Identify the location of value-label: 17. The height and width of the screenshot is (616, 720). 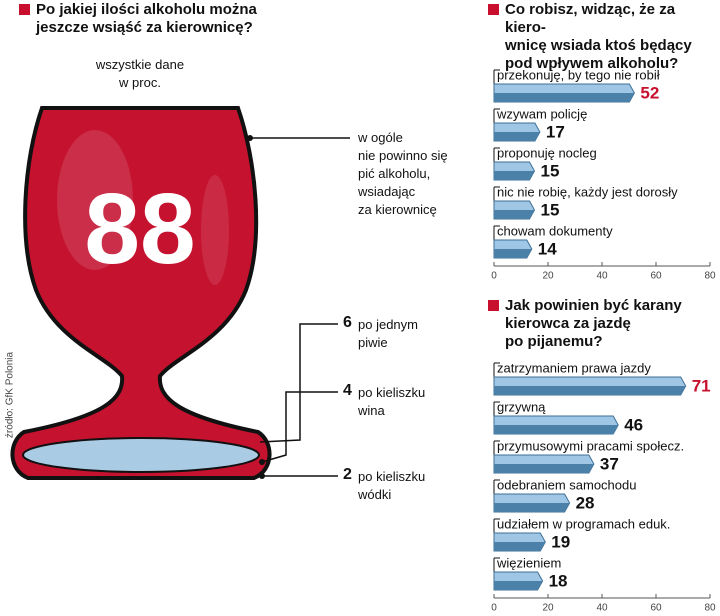
(555, 131).